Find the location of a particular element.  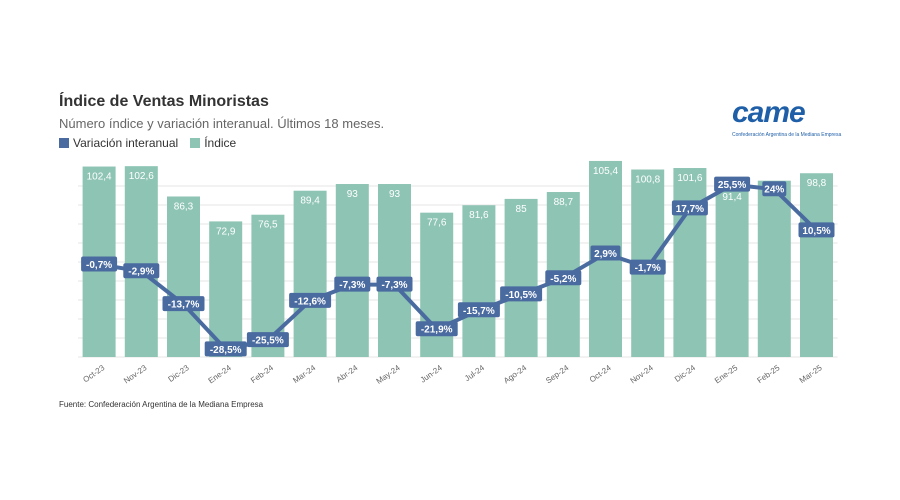

chart-title: Índice de Ventas Minoristas is located at coordinates (164, 101).